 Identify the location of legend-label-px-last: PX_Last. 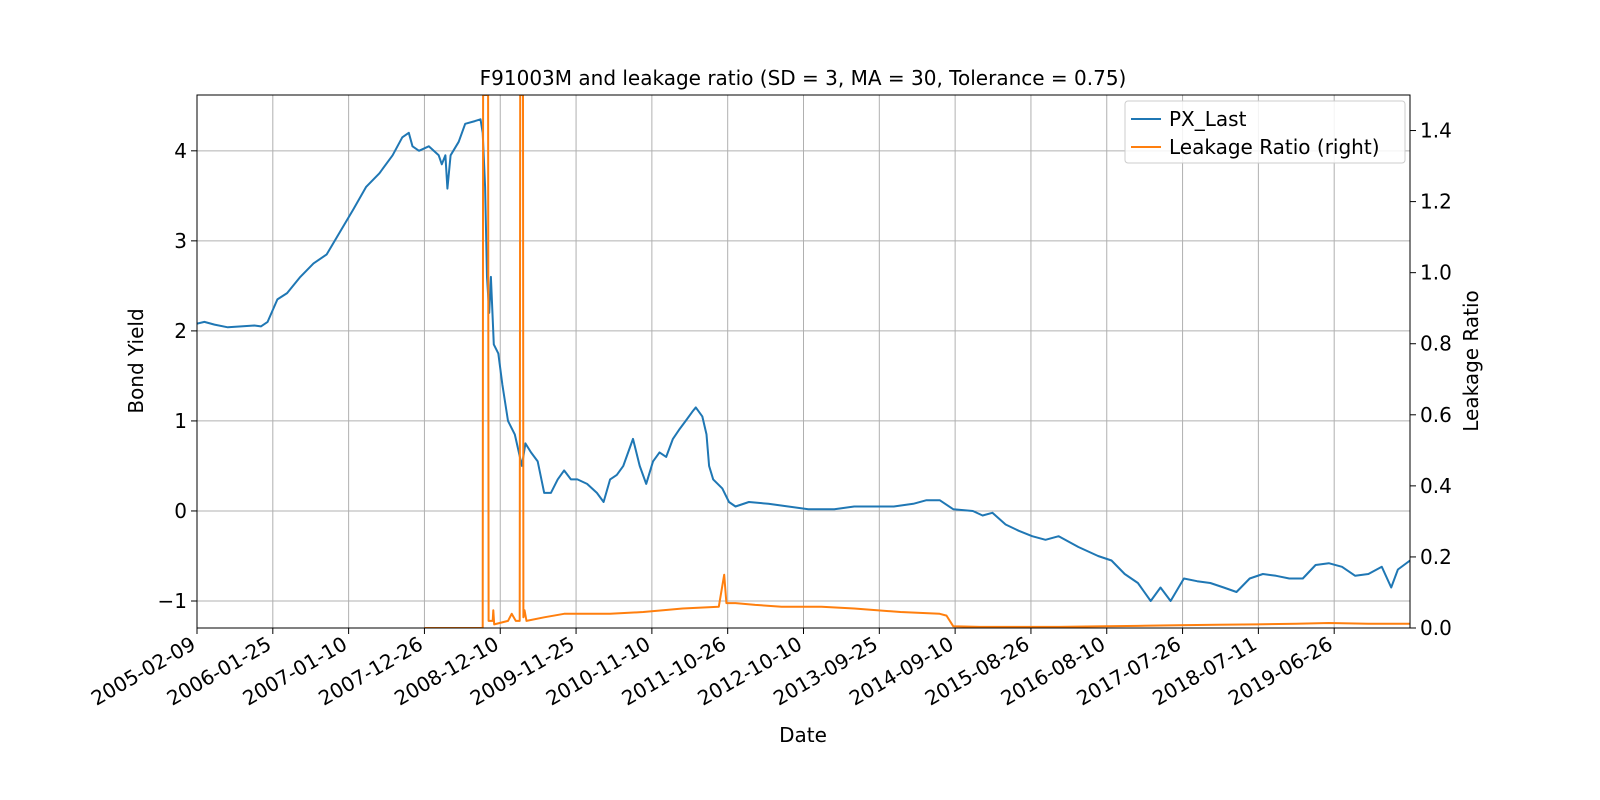
(1208, 119).